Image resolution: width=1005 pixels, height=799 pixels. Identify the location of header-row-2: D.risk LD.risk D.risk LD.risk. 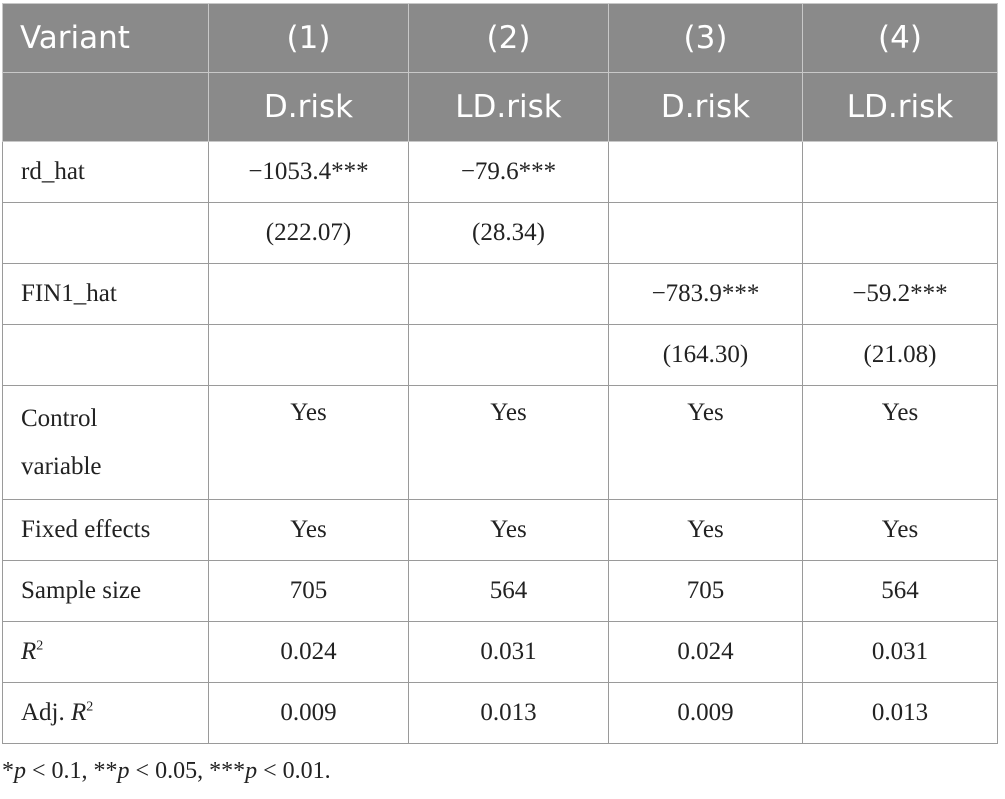
(500, 107).